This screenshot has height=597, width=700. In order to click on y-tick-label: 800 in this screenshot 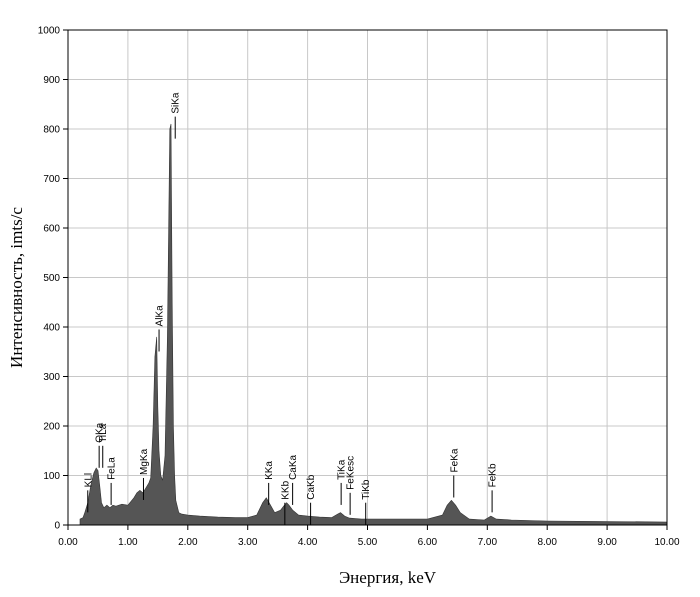, I will do `click(51, 130)`.